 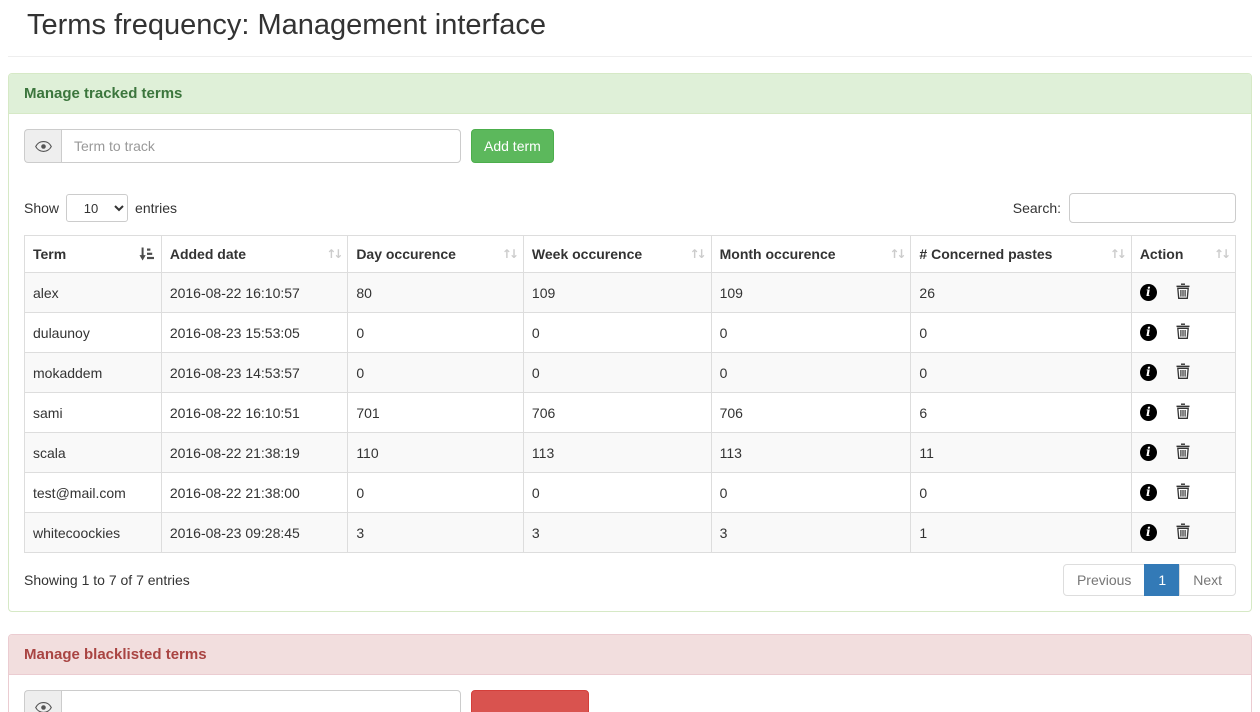 What do you see at coordinates (630, 693) in the screenshot?
I see `blacklisted-terms-panel-body` at bounding box center [630, 693].